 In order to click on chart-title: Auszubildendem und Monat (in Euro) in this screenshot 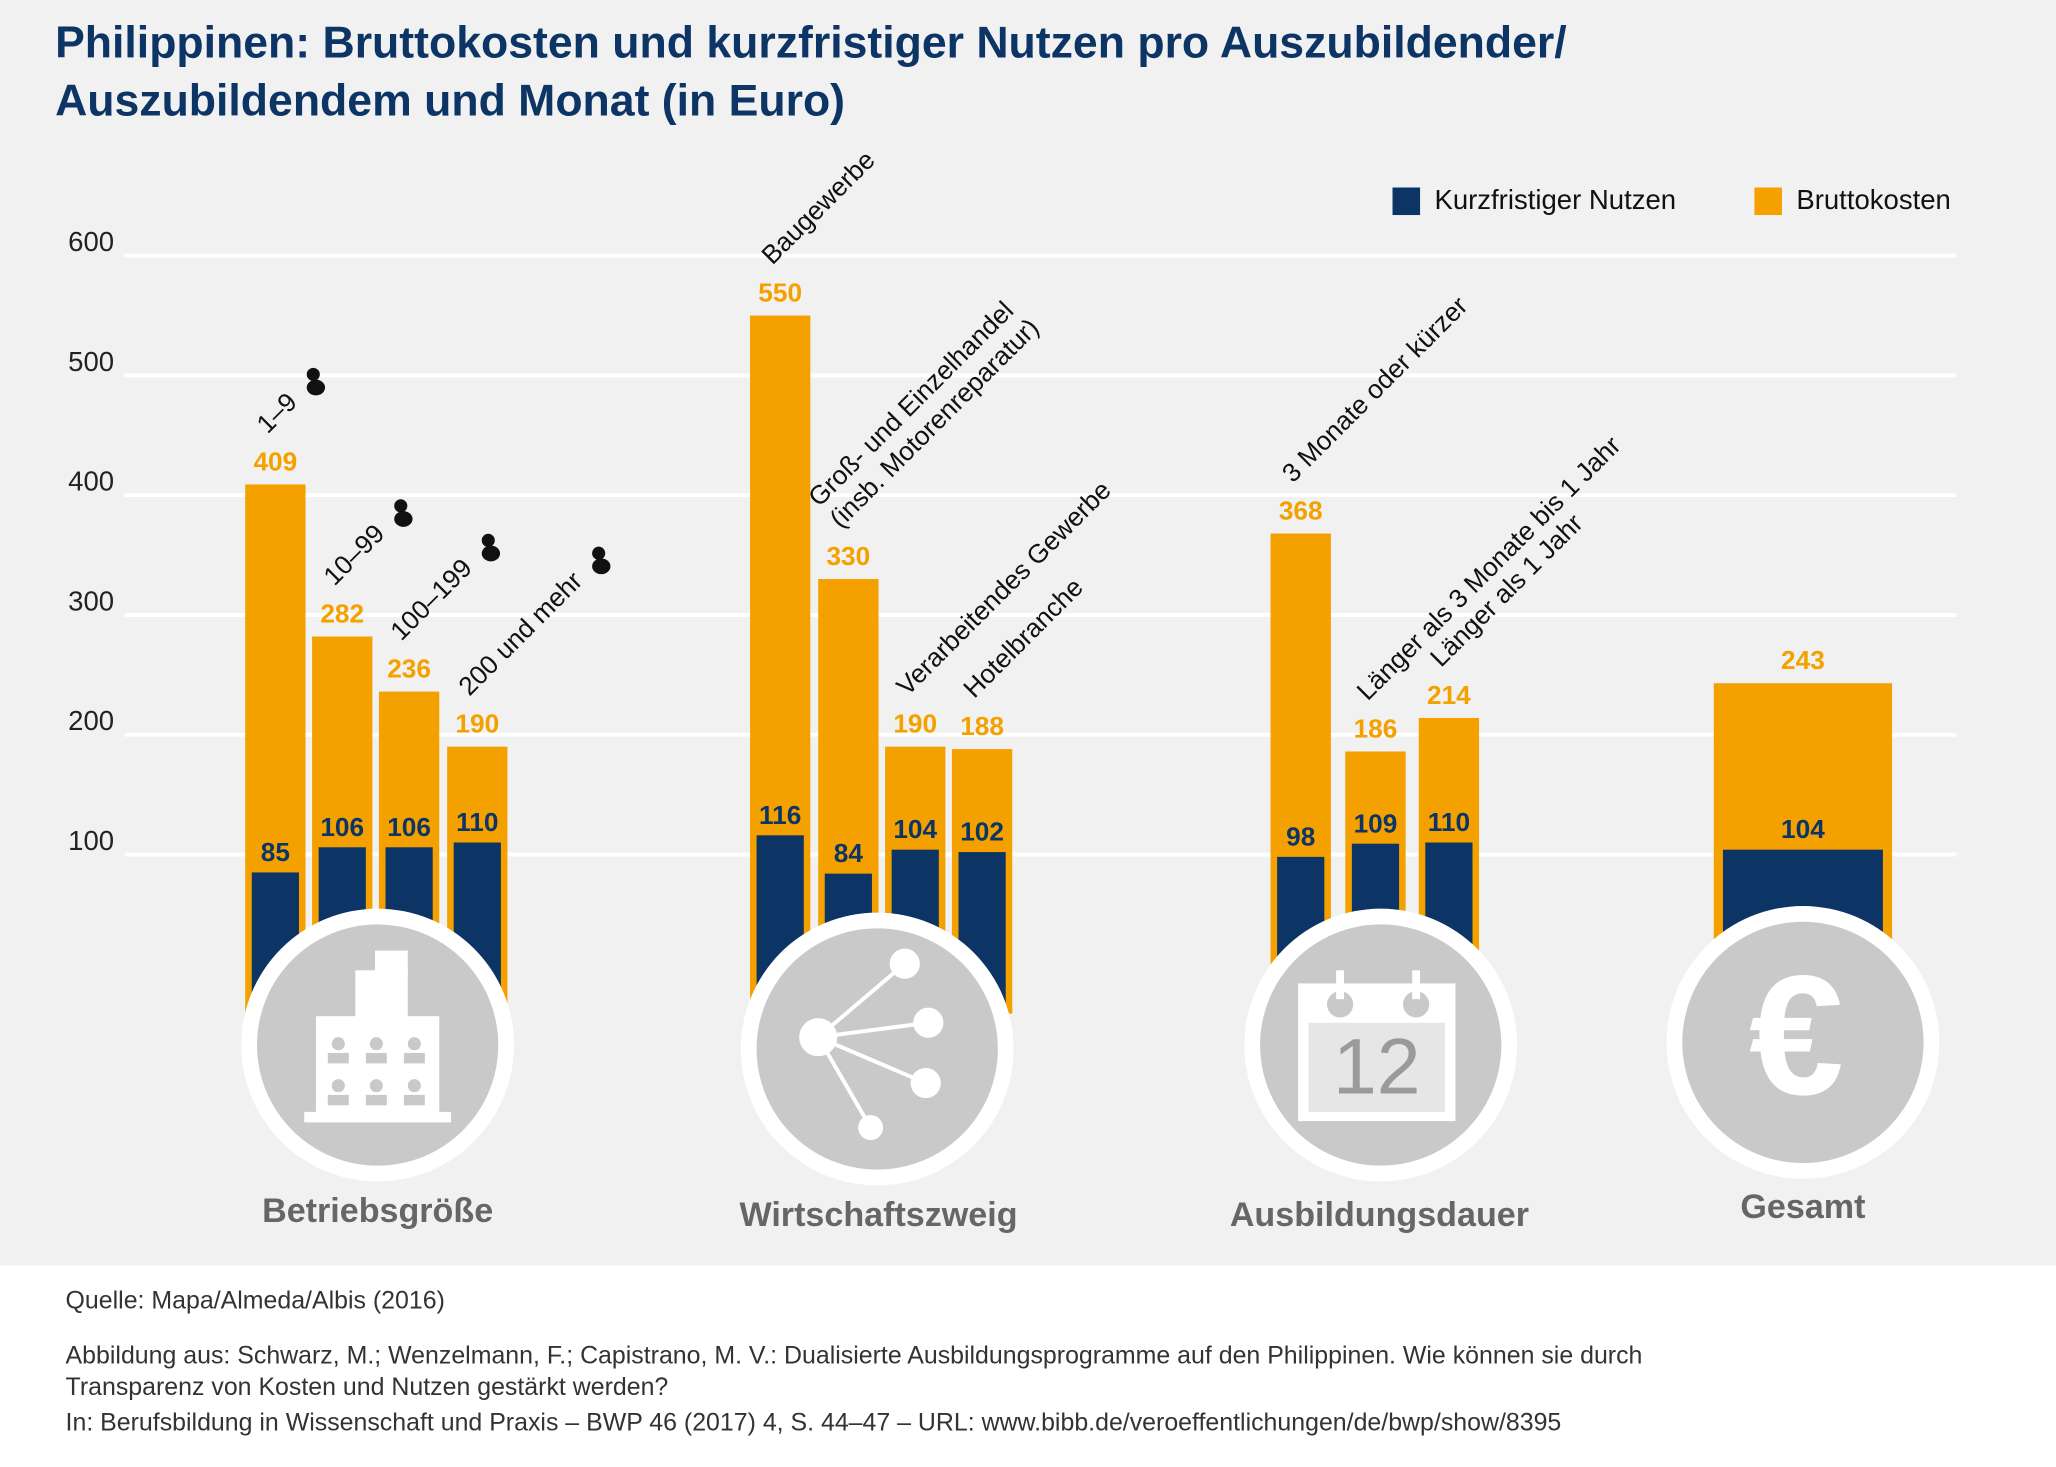, I will do `click(450, 100)`.